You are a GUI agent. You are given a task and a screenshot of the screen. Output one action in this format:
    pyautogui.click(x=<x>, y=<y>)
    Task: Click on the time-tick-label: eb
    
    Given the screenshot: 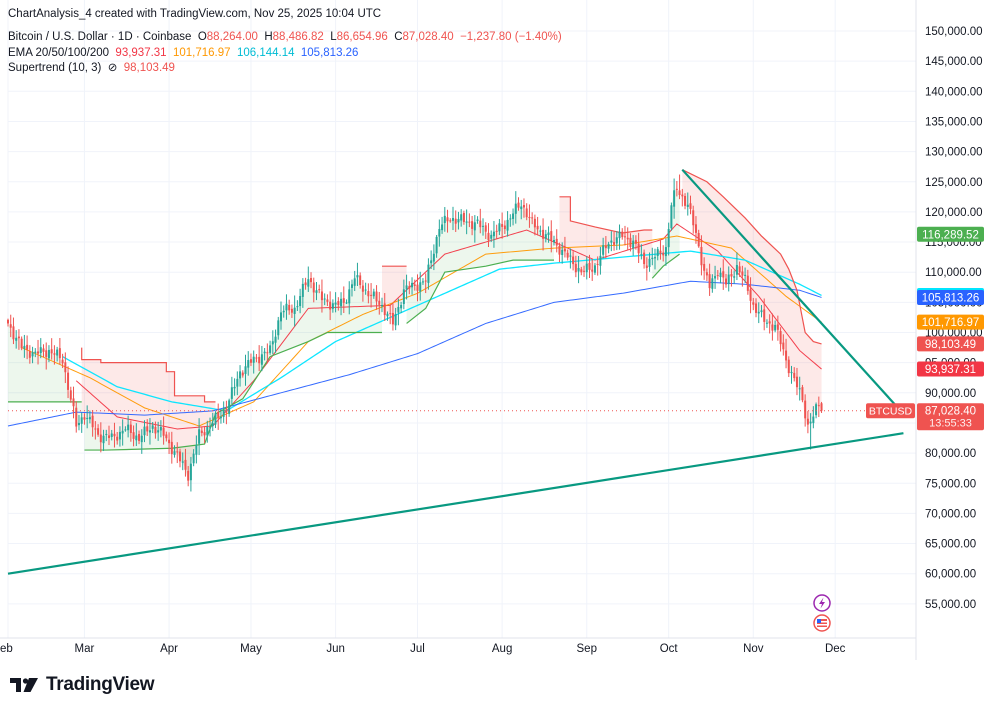 What is the action you would take?
    pyautogui.click(x=6, y=649)
    